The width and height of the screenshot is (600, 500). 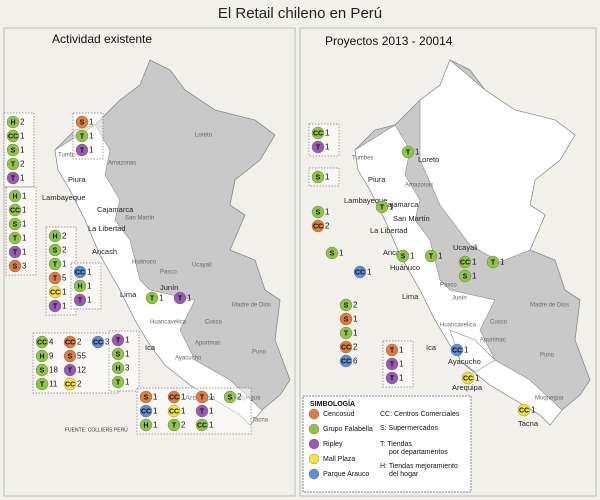 I want to click on region-label: Piura, so click(x=377, y=179).